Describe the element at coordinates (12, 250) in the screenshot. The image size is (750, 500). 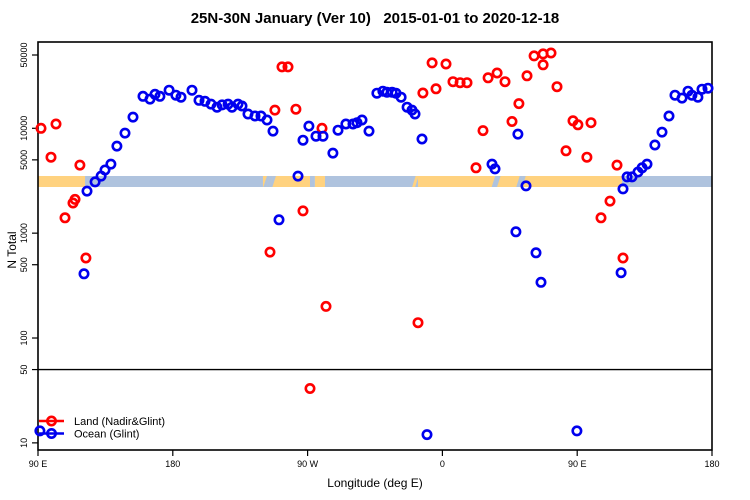
I see `y-axis-title: N Total` at that location.